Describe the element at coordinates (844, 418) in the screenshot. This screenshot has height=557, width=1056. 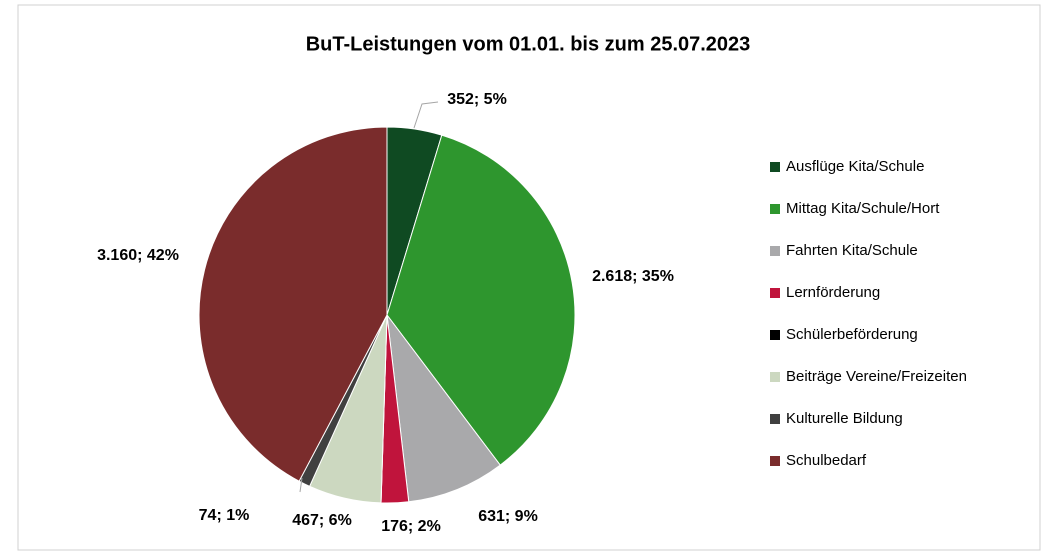
I see `legend-label: Kulturelle Bildung` at that location.